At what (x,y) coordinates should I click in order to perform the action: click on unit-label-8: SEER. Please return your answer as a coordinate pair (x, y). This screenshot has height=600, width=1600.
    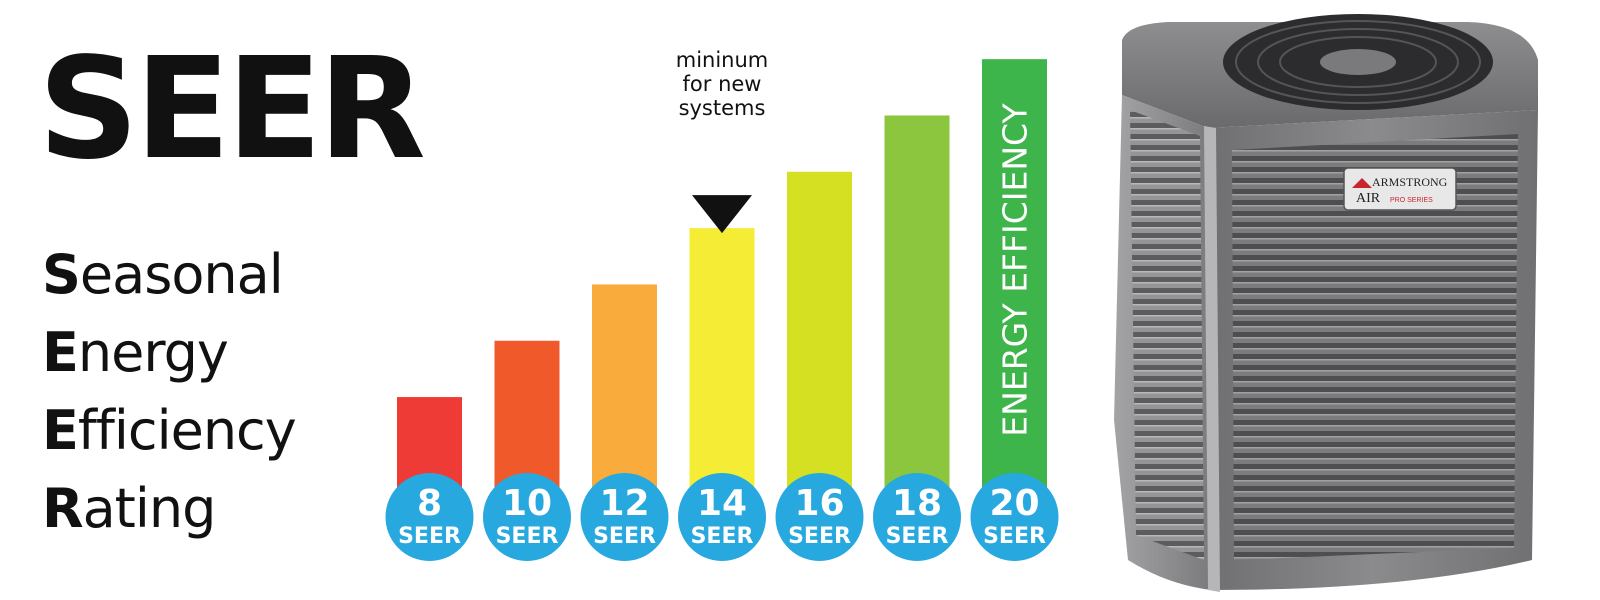
    Looking at the image, I should click on (429, 536).